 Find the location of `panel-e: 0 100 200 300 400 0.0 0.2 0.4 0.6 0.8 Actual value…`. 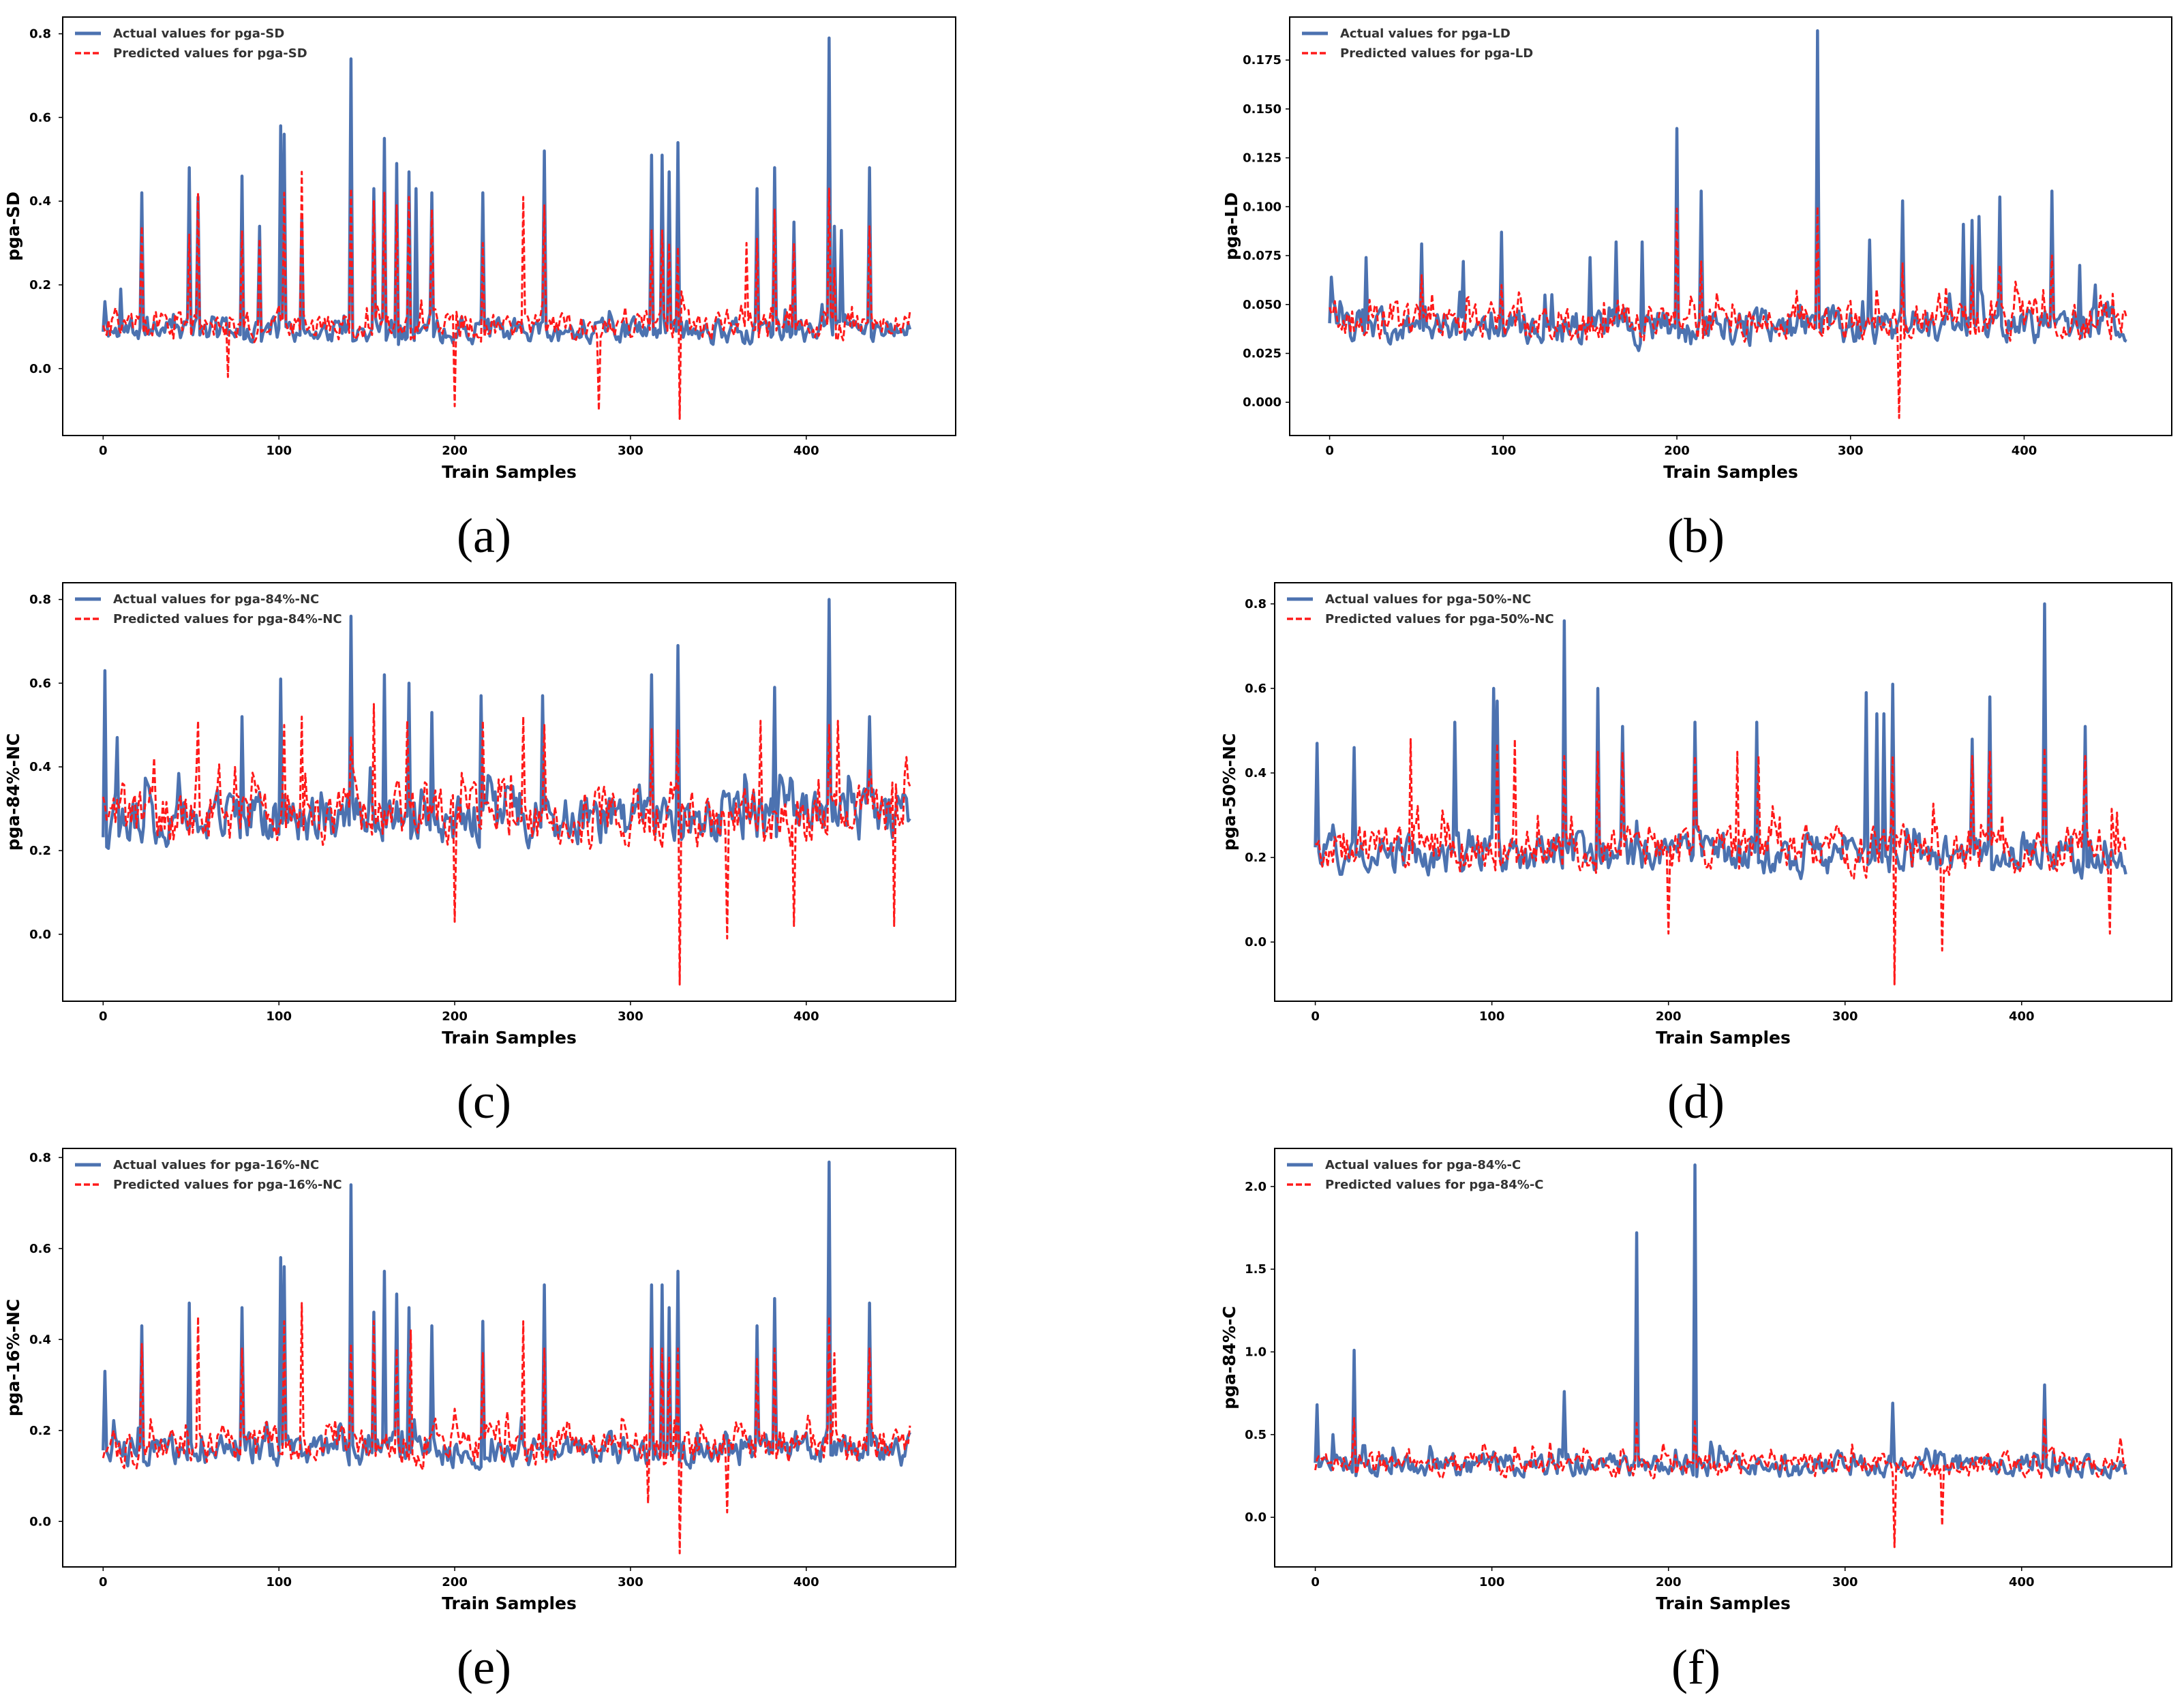

panel-e: 0 100 200 300 400 0.0 0.2 0.4 0.6 0.8 Actual value… is located at coordinates (479, 1421).